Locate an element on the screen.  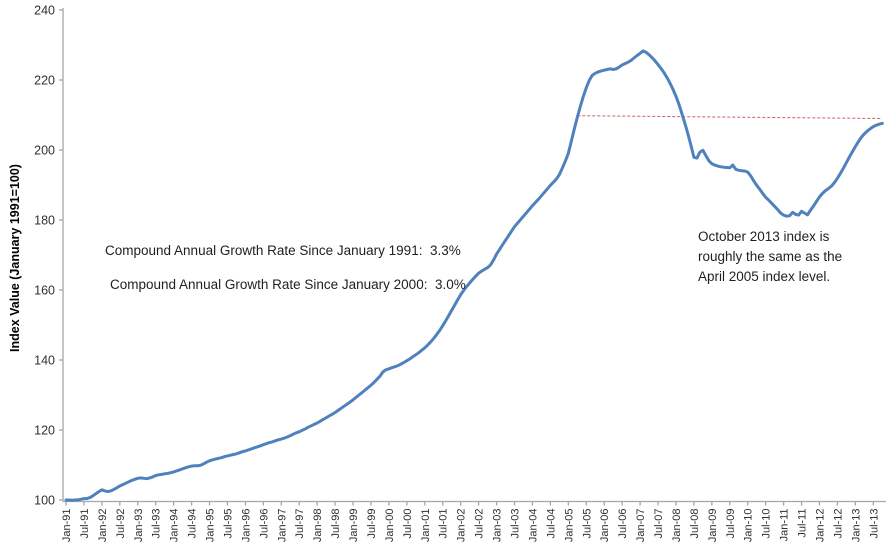
x-tick-label: Jul-93 is located at coordinates (157, 524).